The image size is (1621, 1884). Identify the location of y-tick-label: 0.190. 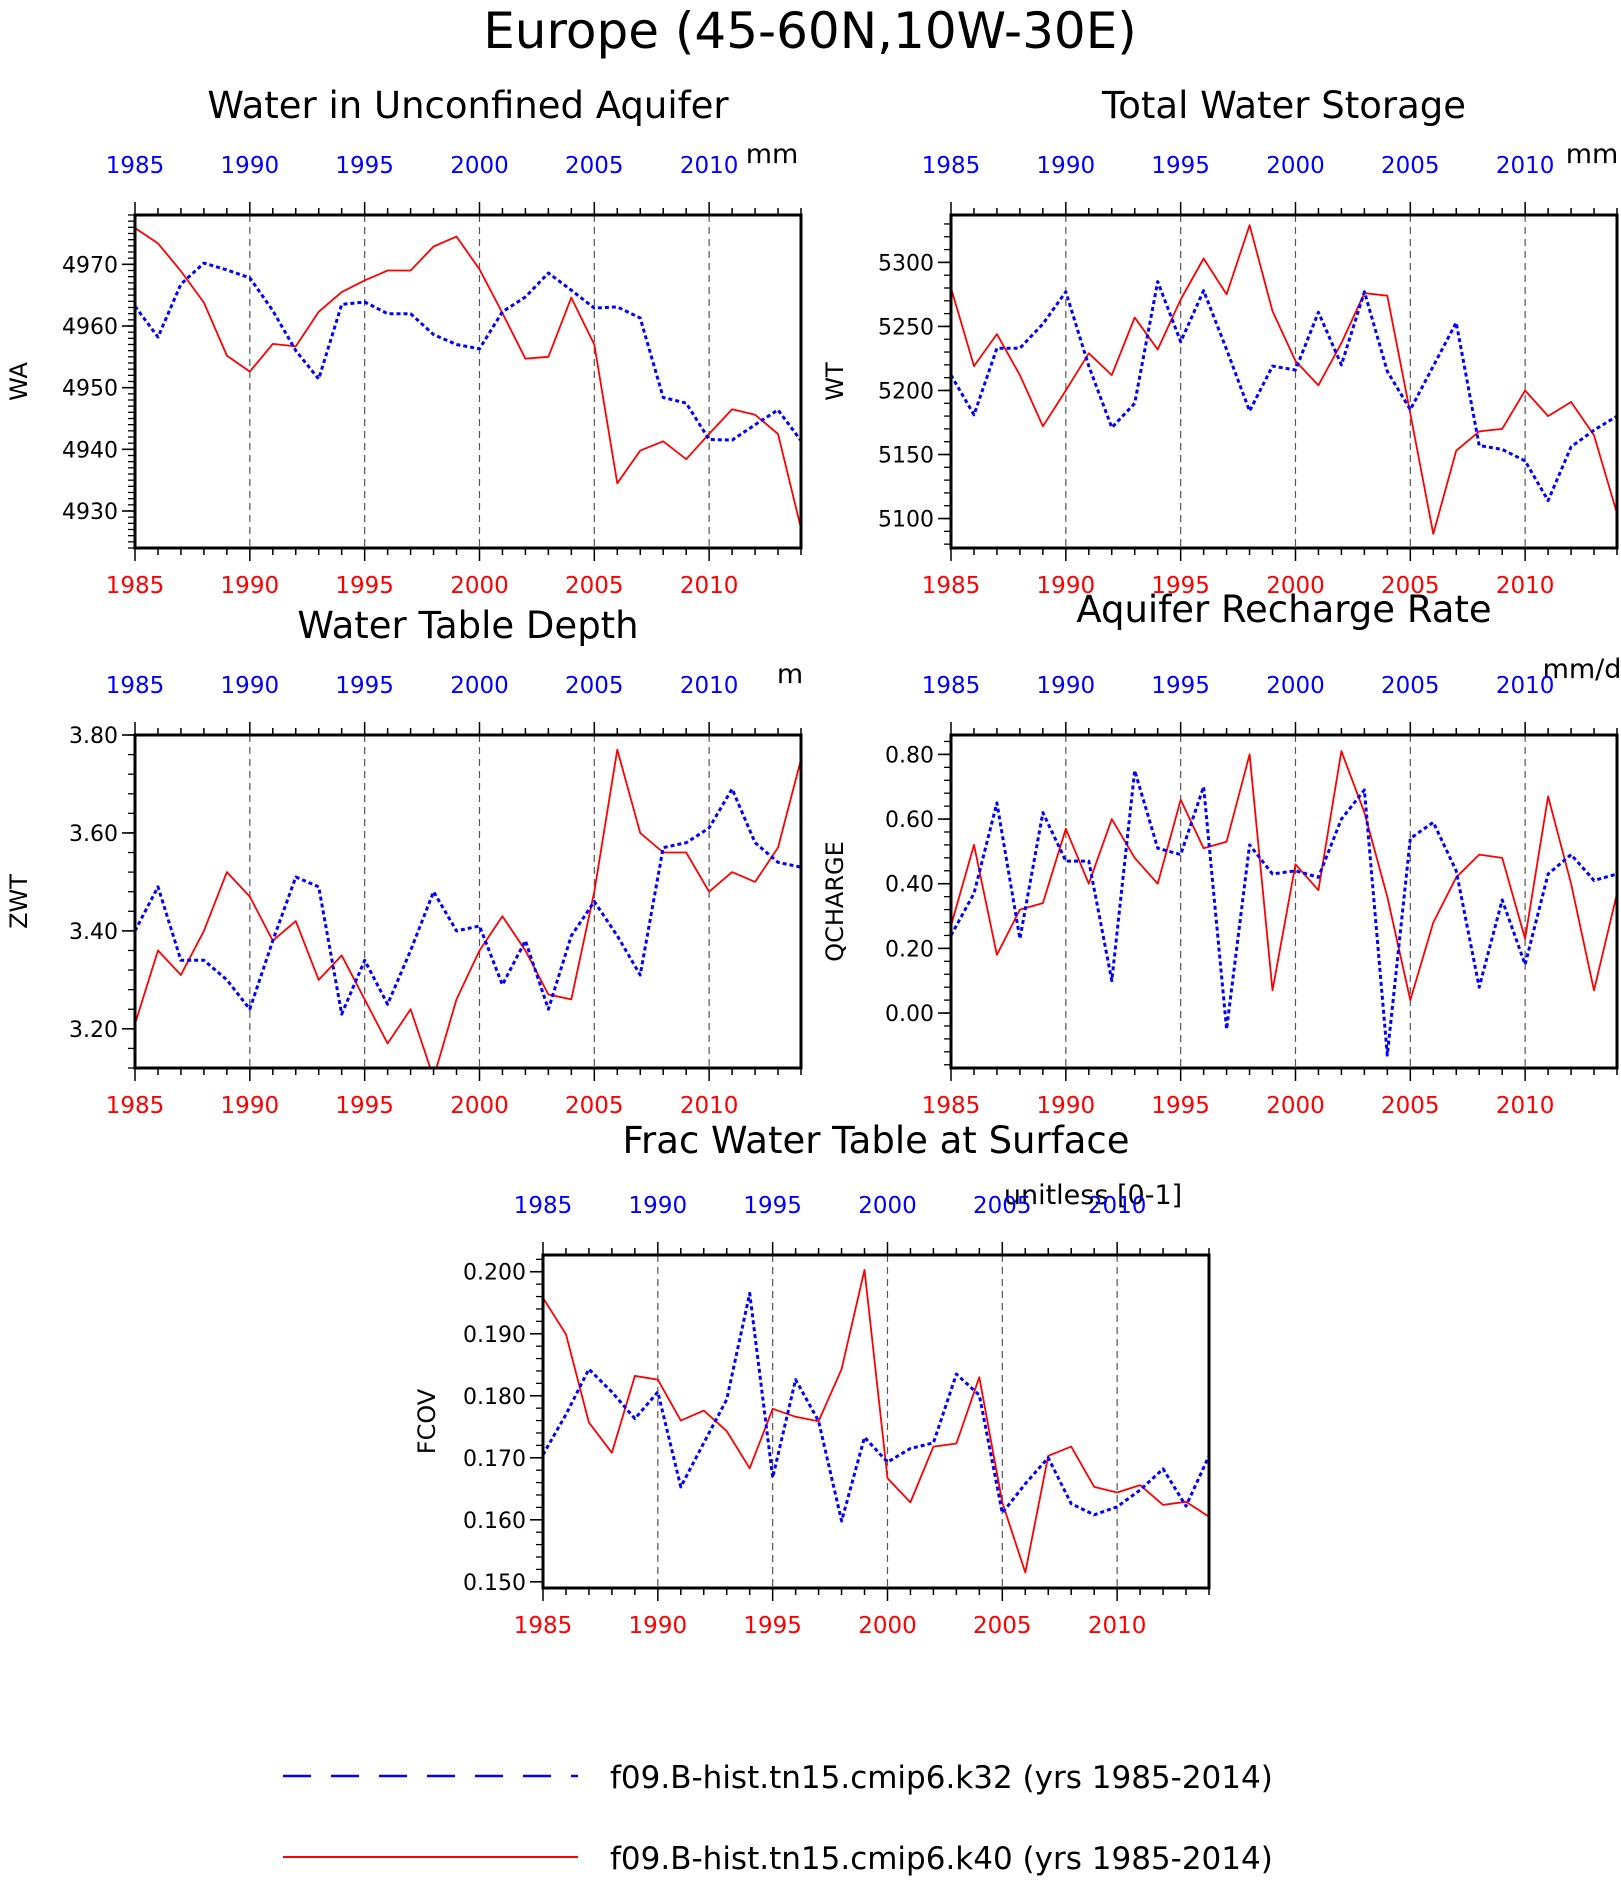
(494, 1335).